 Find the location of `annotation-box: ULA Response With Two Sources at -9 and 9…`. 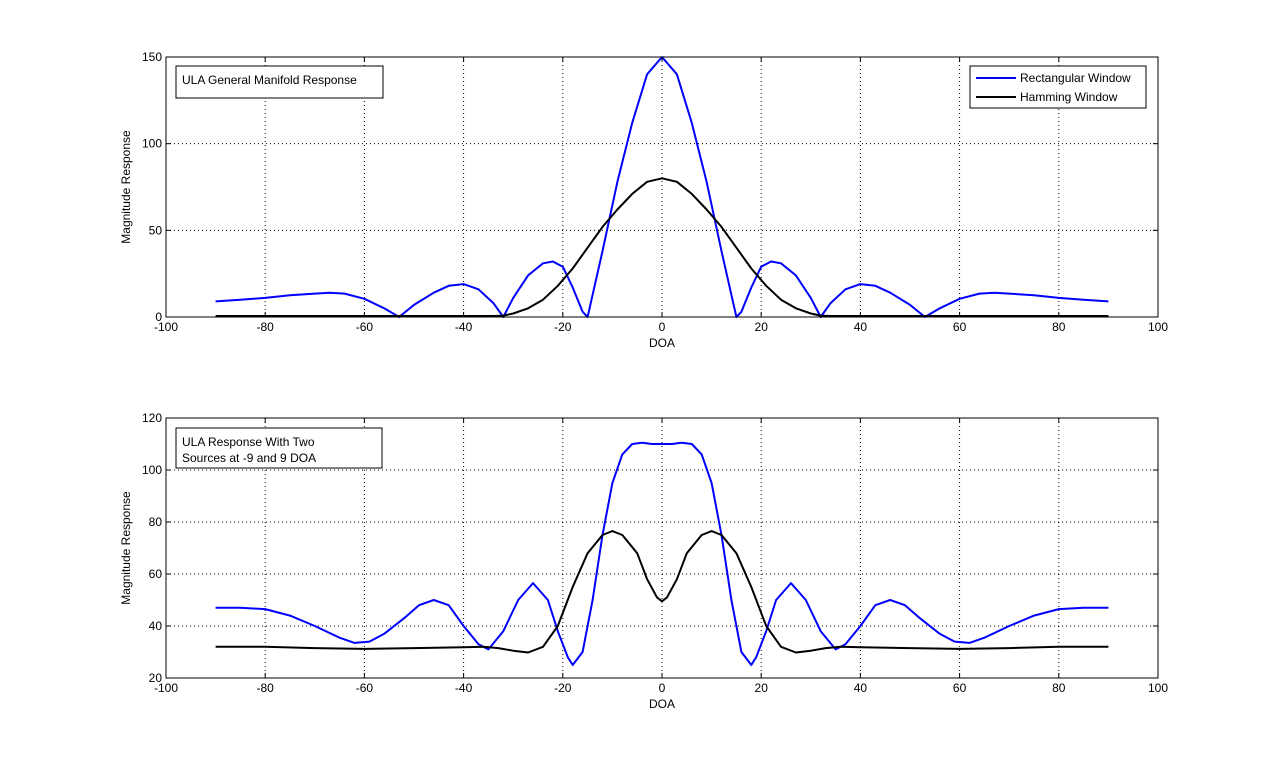

annotation-box: ULA Response With Two Sources at -9 and 9… is located at coordinates (279, 448).